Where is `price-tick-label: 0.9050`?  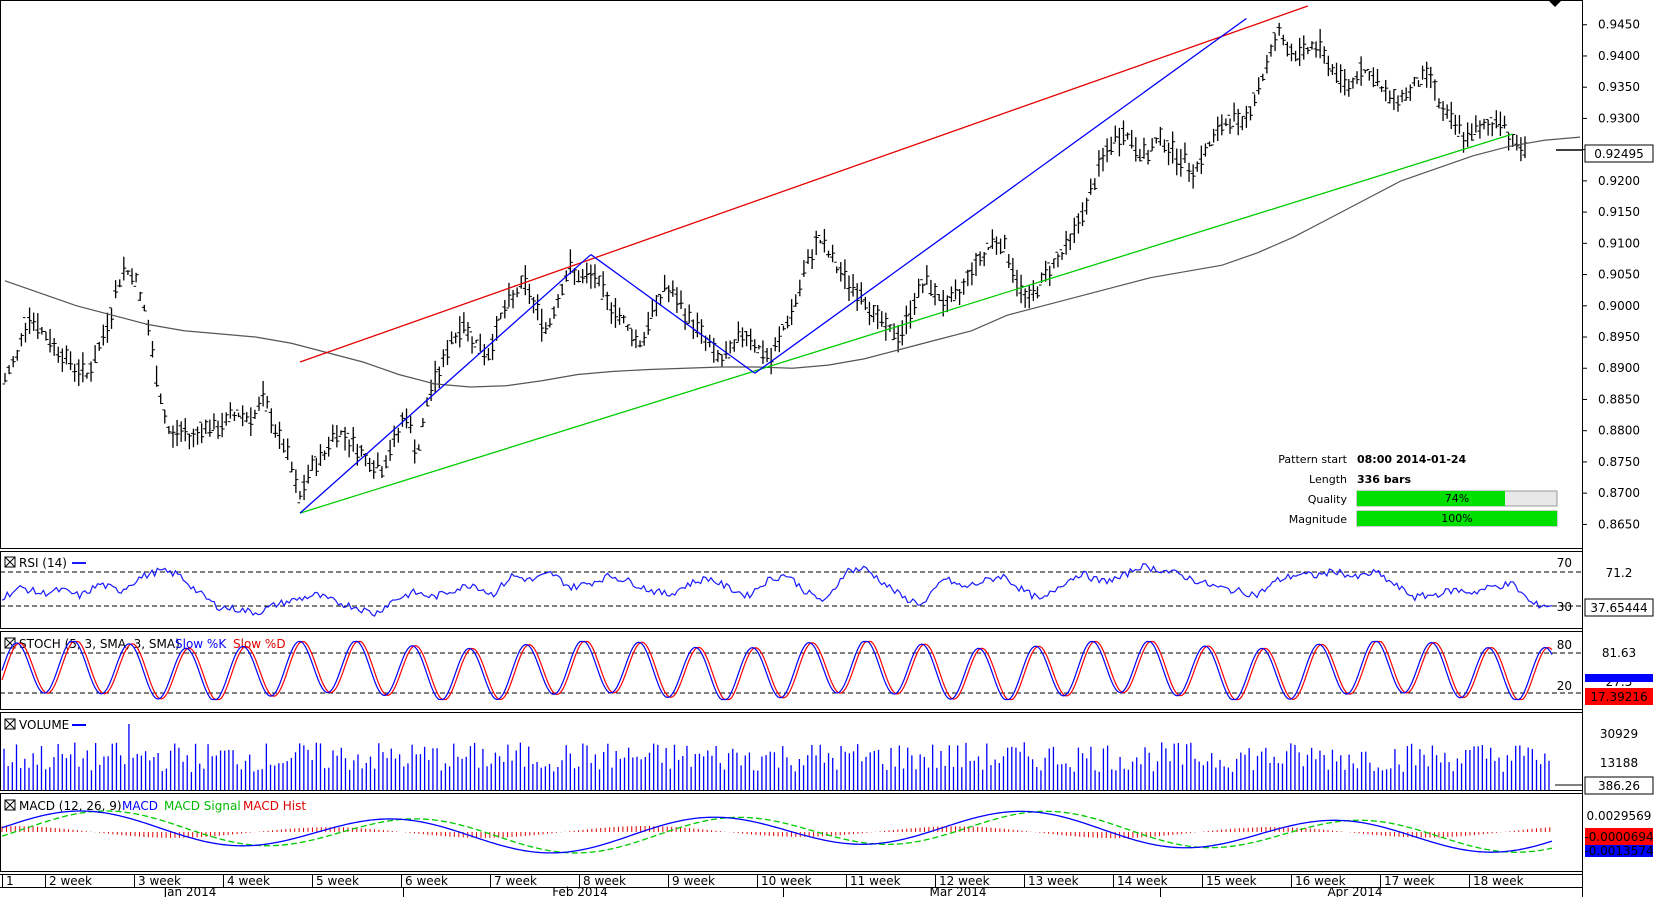
price-tick-label: 0.9050 is located at coordinates (1619, 275).